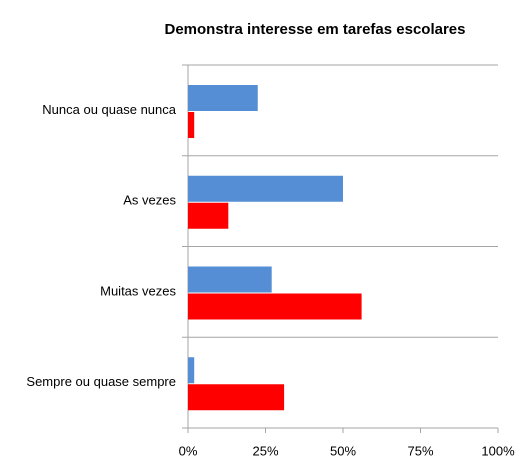 The height and width of the screenshot is (467, 521). What do you see at coordinates (109, 109) in the screenshot?
I see `y-tick-label: Nunca ou quase nunca` at bounding box center [109, 109].